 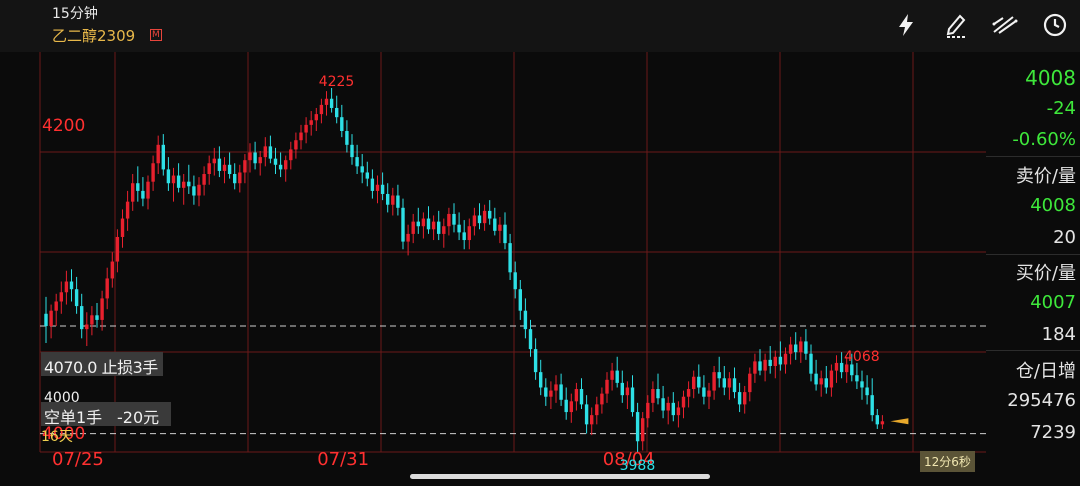 What do you see at coordinates (906, 25) in the screenshot?
I see `lightning-icon` at bounding box center [906, 25].